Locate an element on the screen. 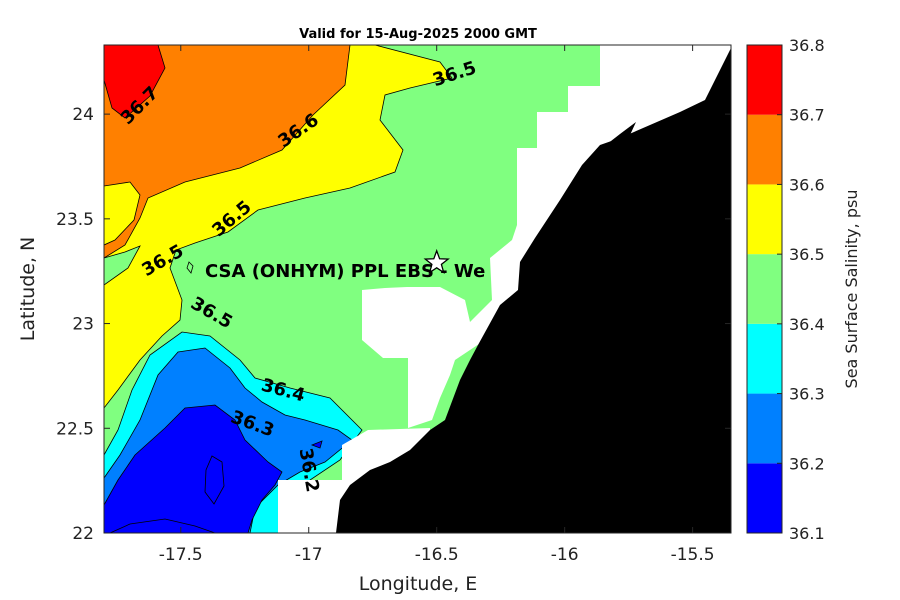  colorbar: 36.1 36.2 36.3 36.4 36.5 36.6 36.7 36.8 is located at coordinates (785, 289).